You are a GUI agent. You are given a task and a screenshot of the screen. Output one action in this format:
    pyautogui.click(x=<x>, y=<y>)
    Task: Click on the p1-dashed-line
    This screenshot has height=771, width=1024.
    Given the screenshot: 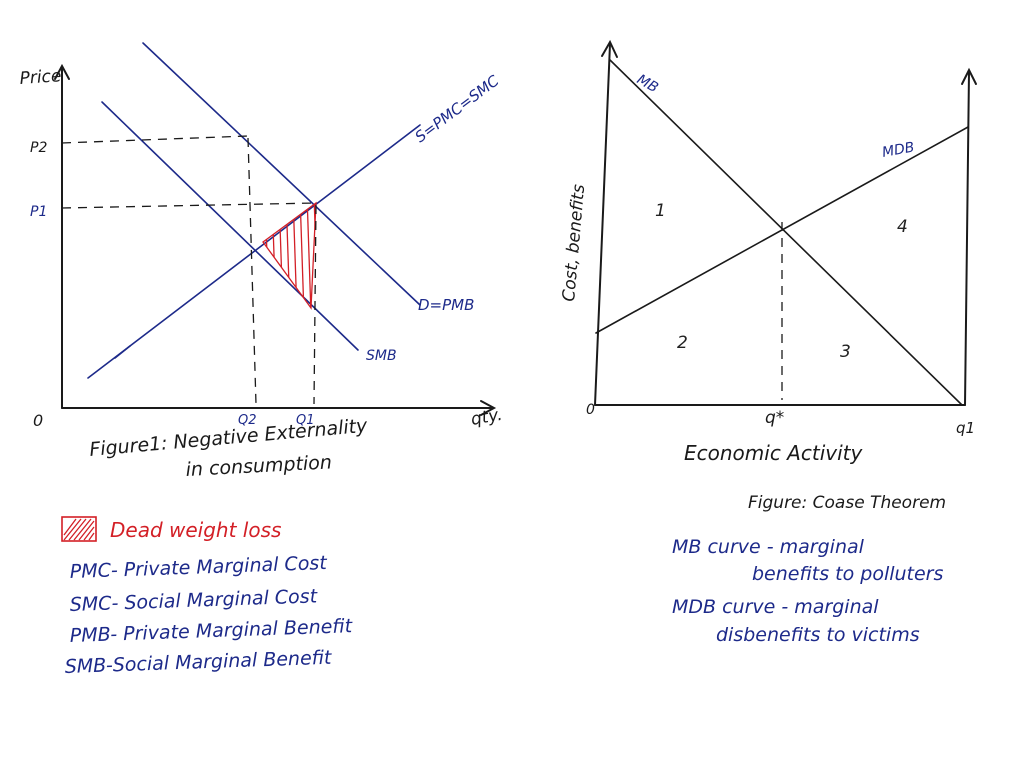 What is the action you would take?
    pyautogui.click(x=189, y=205)
    